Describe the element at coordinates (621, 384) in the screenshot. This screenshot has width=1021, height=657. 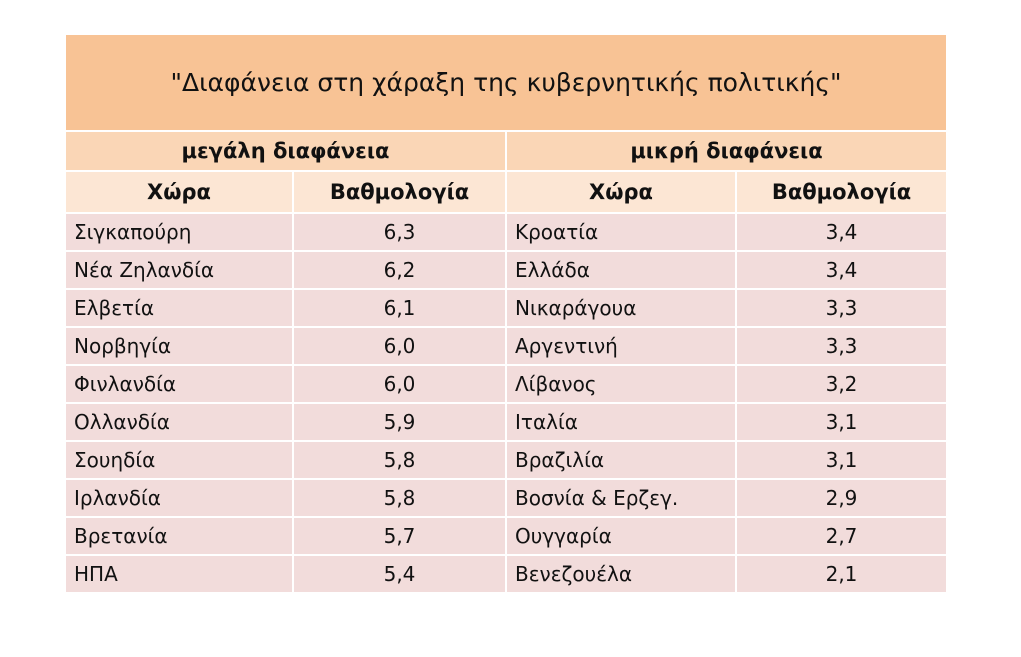
I see `country-cell: Λίβανος` at that location.